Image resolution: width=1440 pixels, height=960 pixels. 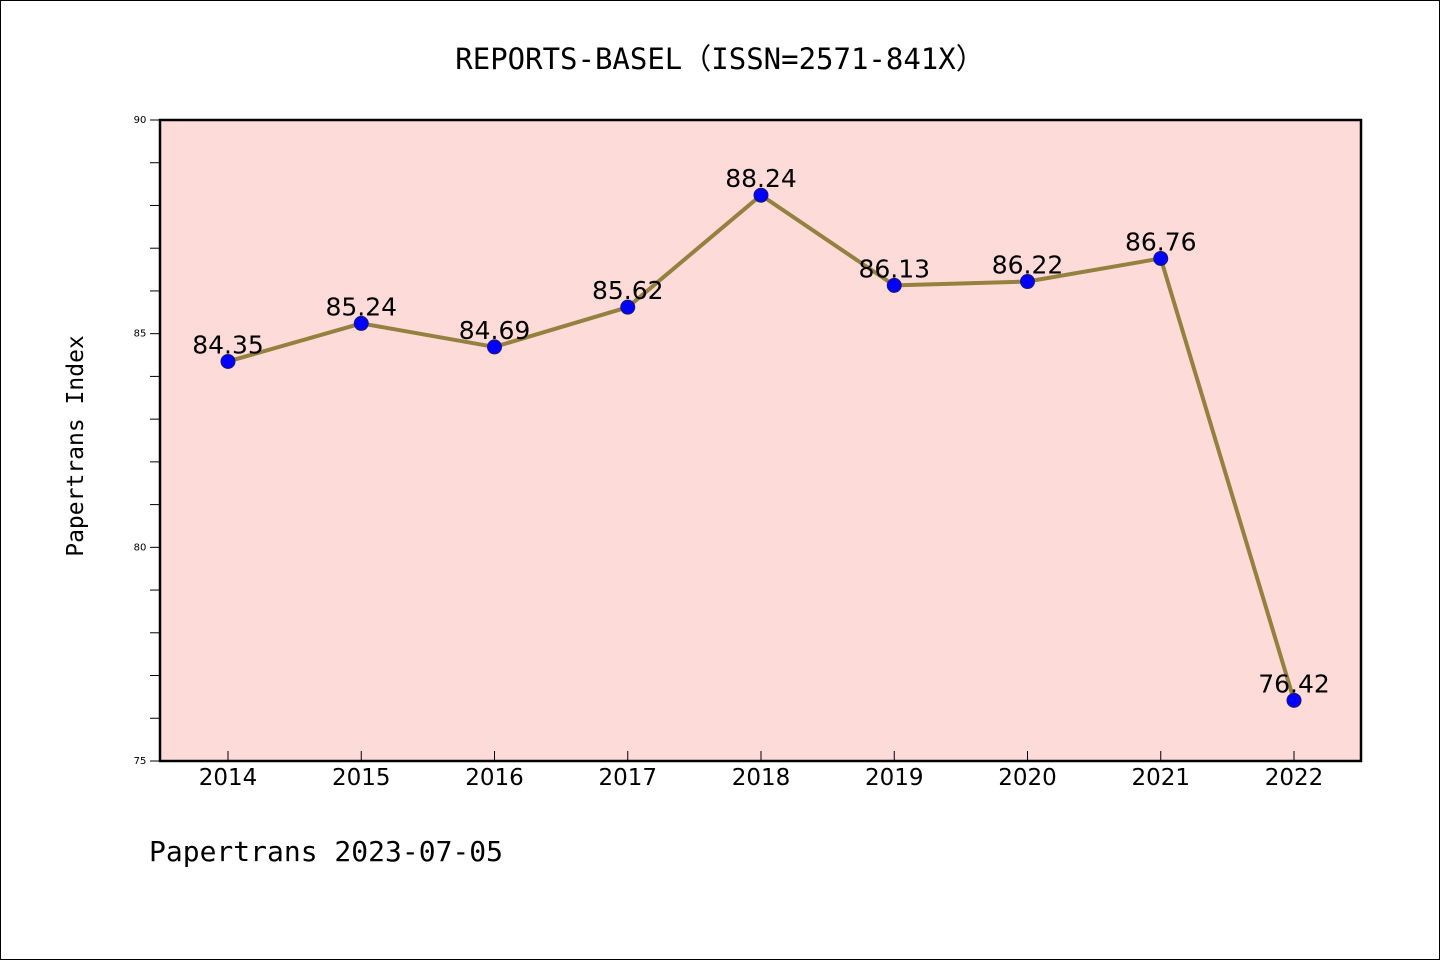 What do you see at coordinates (1160, 778) in the screenshot?
I see `x-tick-label: 2021` at bounding box center [1160, 778].